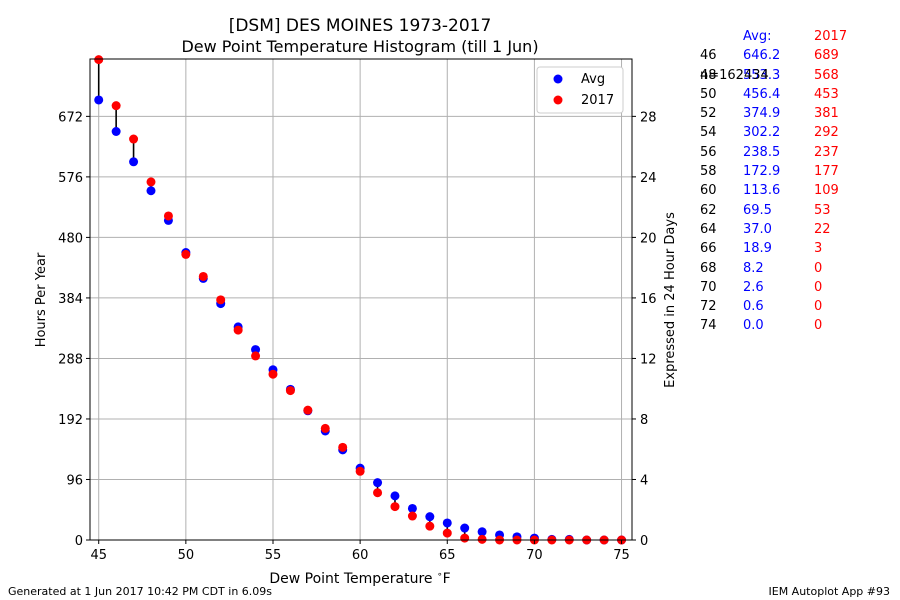 This screenshot has height=600, width=900. I want to click on legend-label-avg: Avg, so click(593, 79).